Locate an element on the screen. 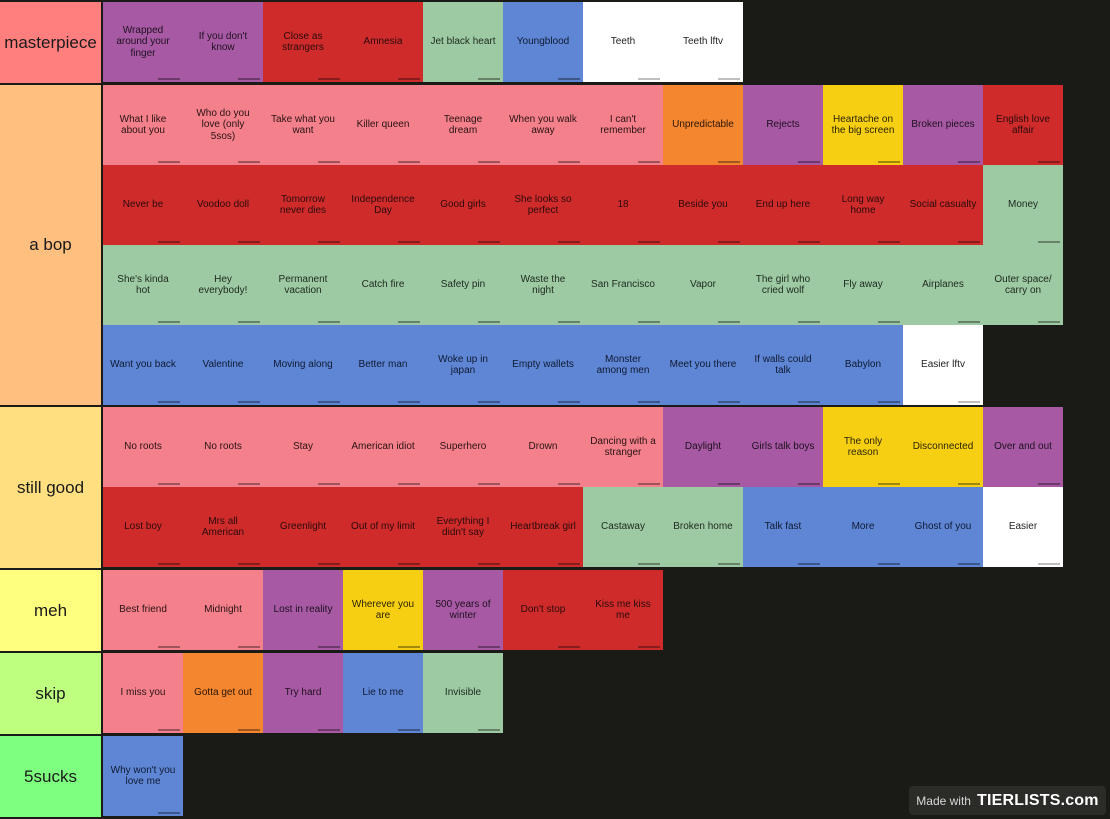  card-watermark is located at coordinates (169, 730).